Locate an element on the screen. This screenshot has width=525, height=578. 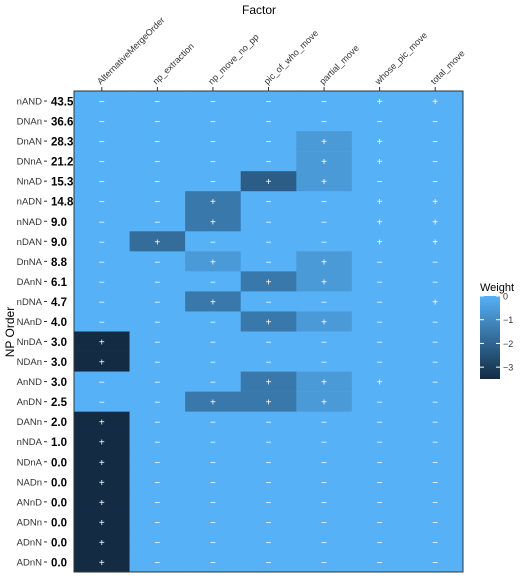
y-axis-label: NP Order is located at coordinates (10, 332).